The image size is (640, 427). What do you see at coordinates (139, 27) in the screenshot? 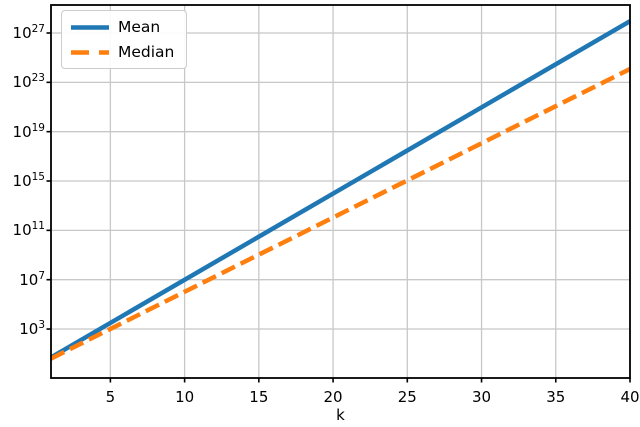
I see `legend-label-mean: Mean` at bounding box center [139, 27].